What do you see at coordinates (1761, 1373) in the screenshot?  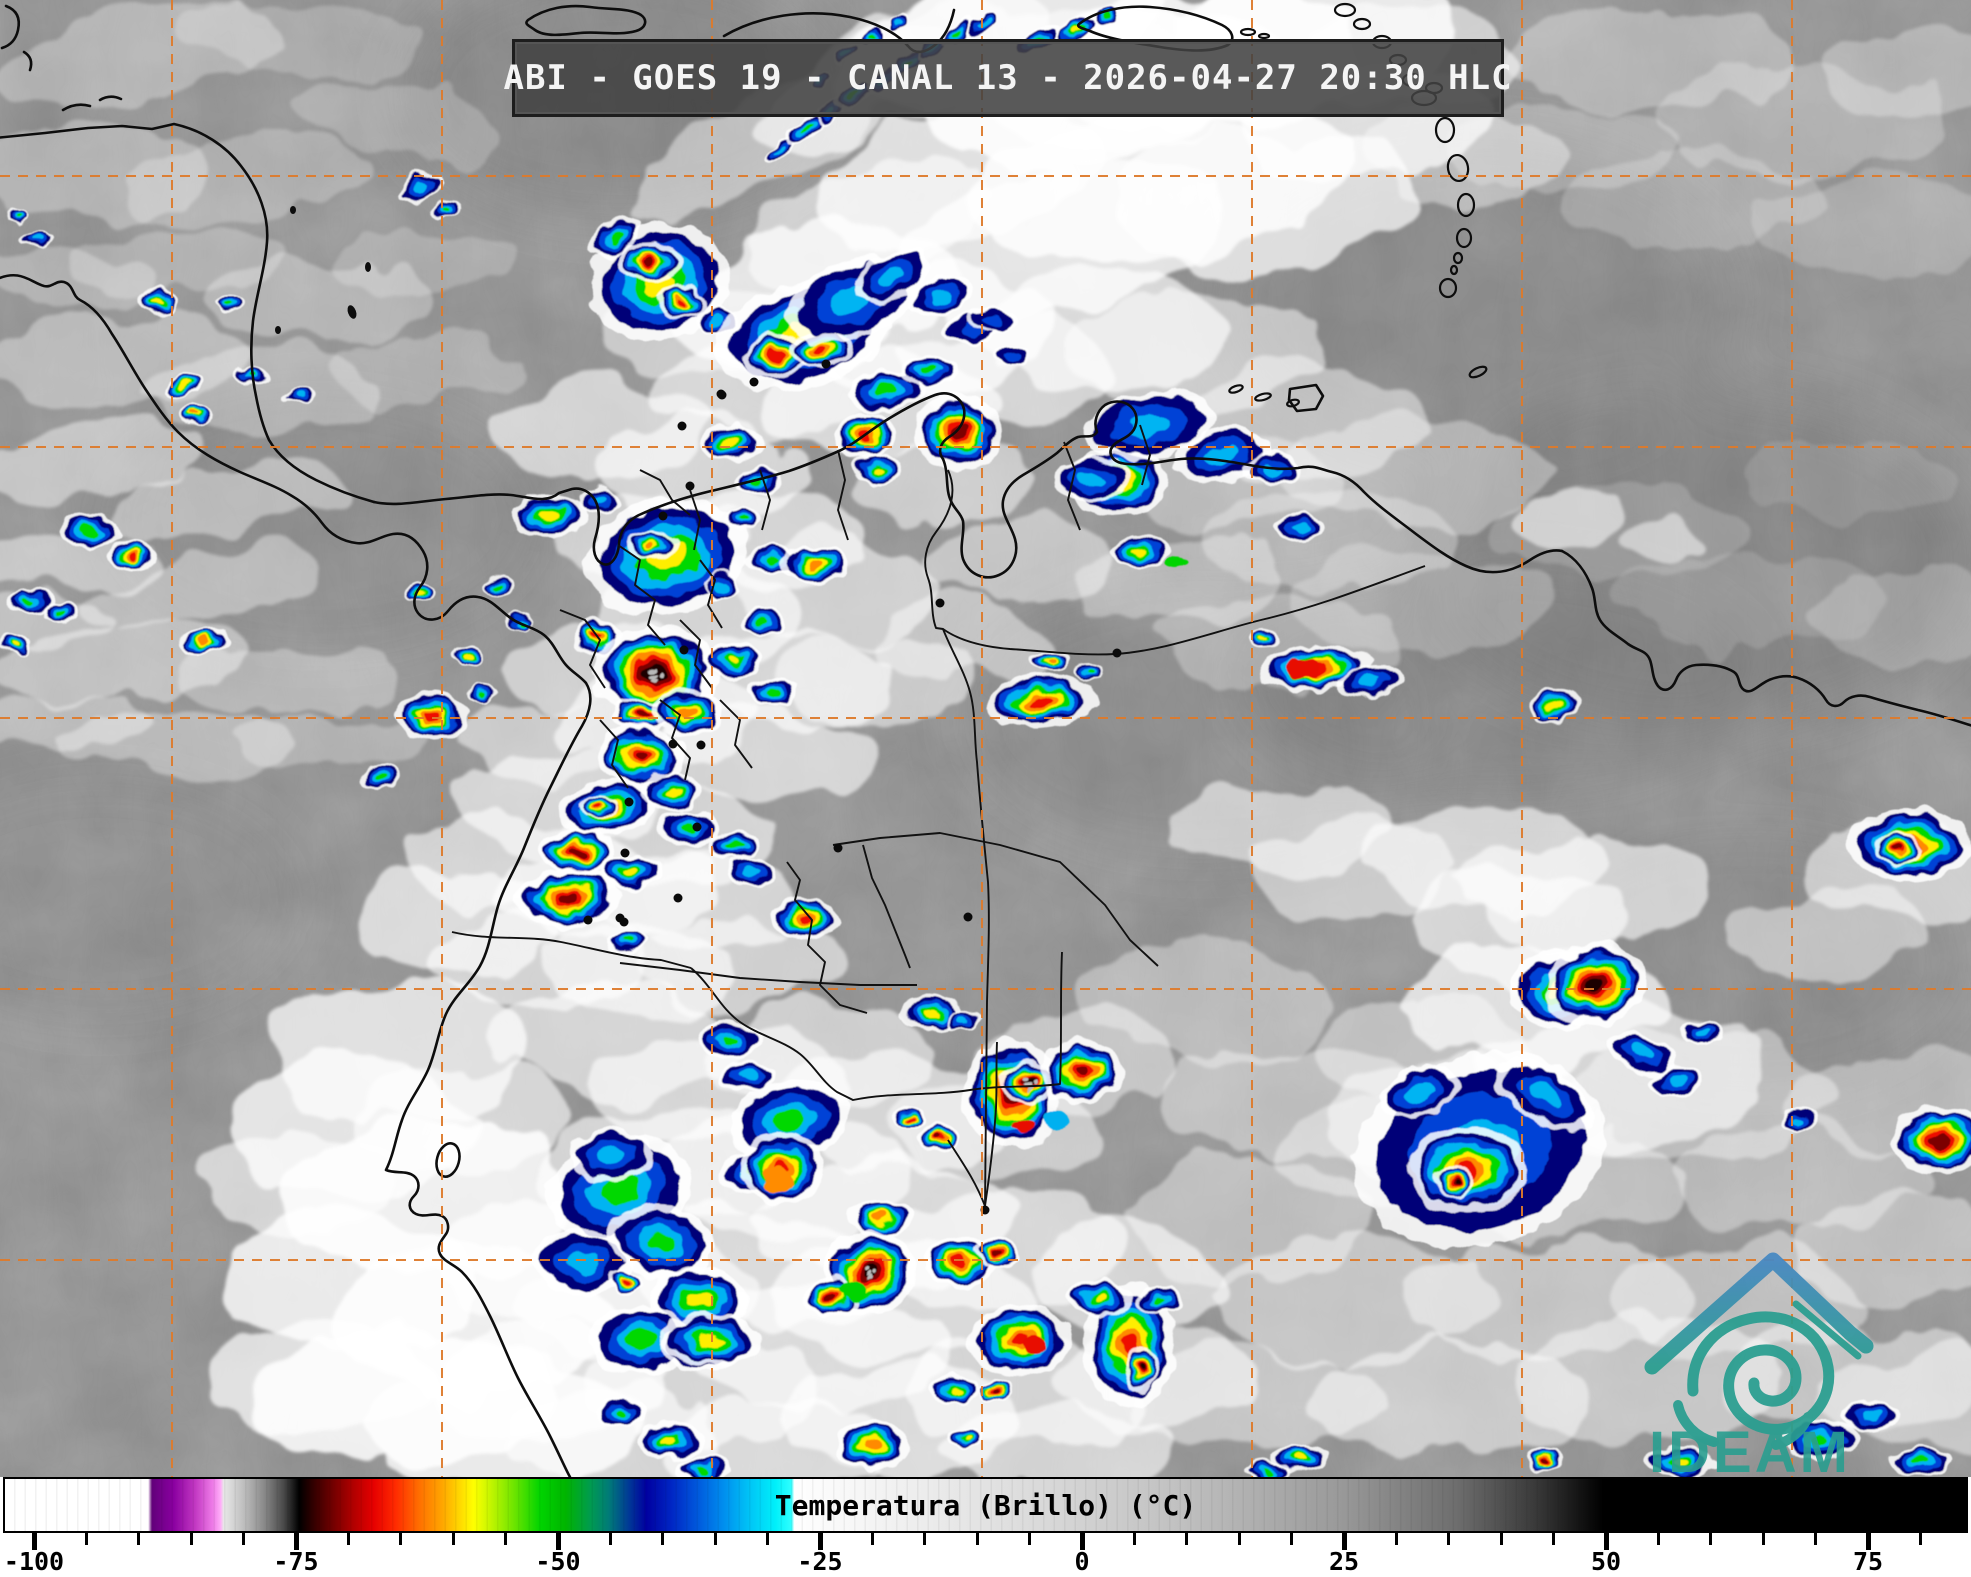 I see `logo-hurricane-spiral` at bounding box center [1761, 1373].